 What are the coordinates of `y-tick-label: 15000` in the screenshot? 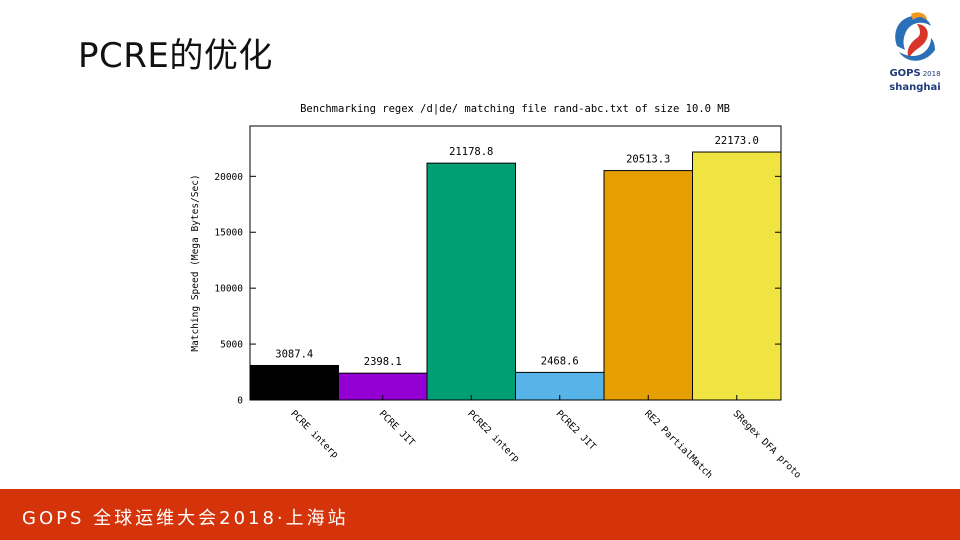 It's located at (228, 233).